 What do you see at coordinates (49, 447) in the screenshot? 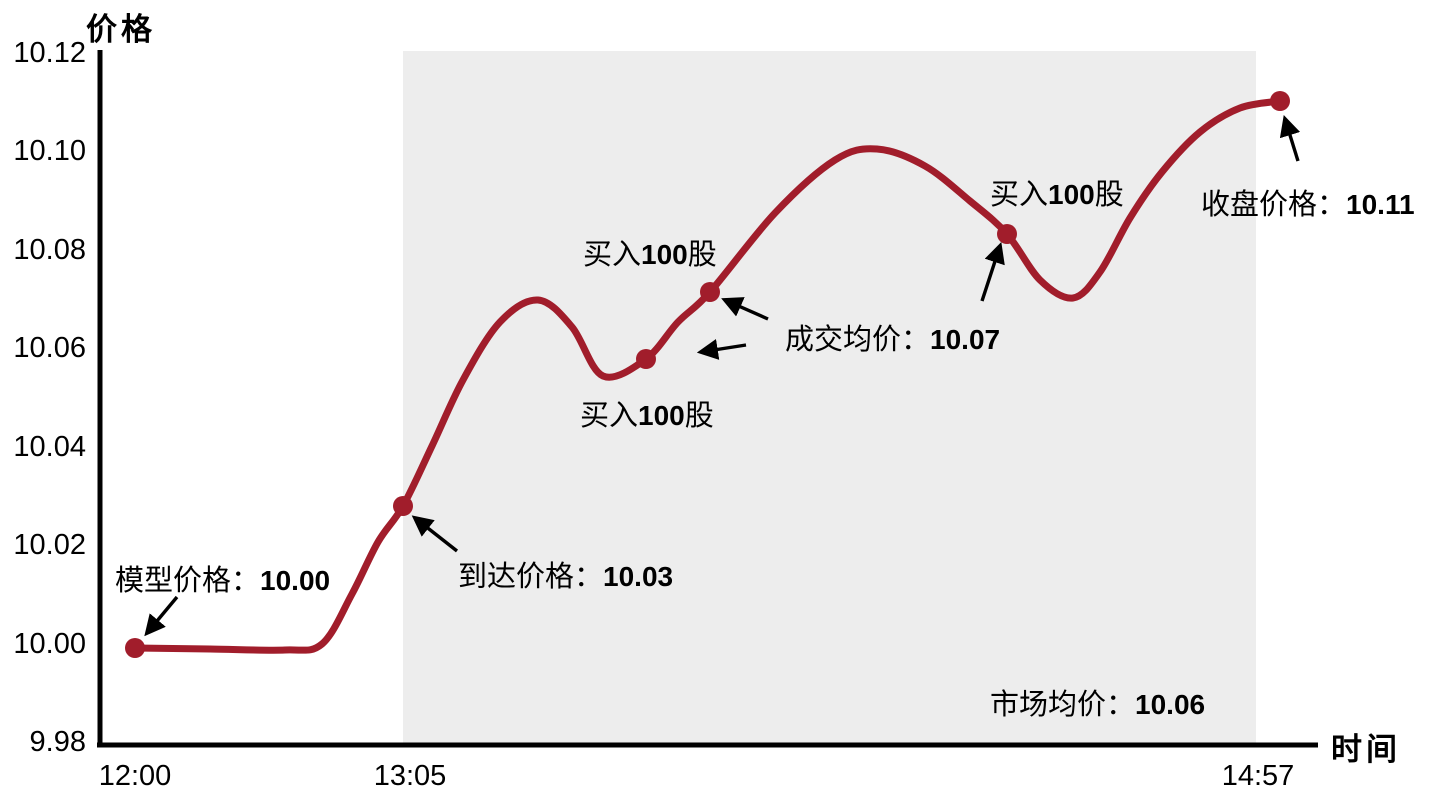
I see `y-tick-label: 10.04` at bounding box center [49, 447].